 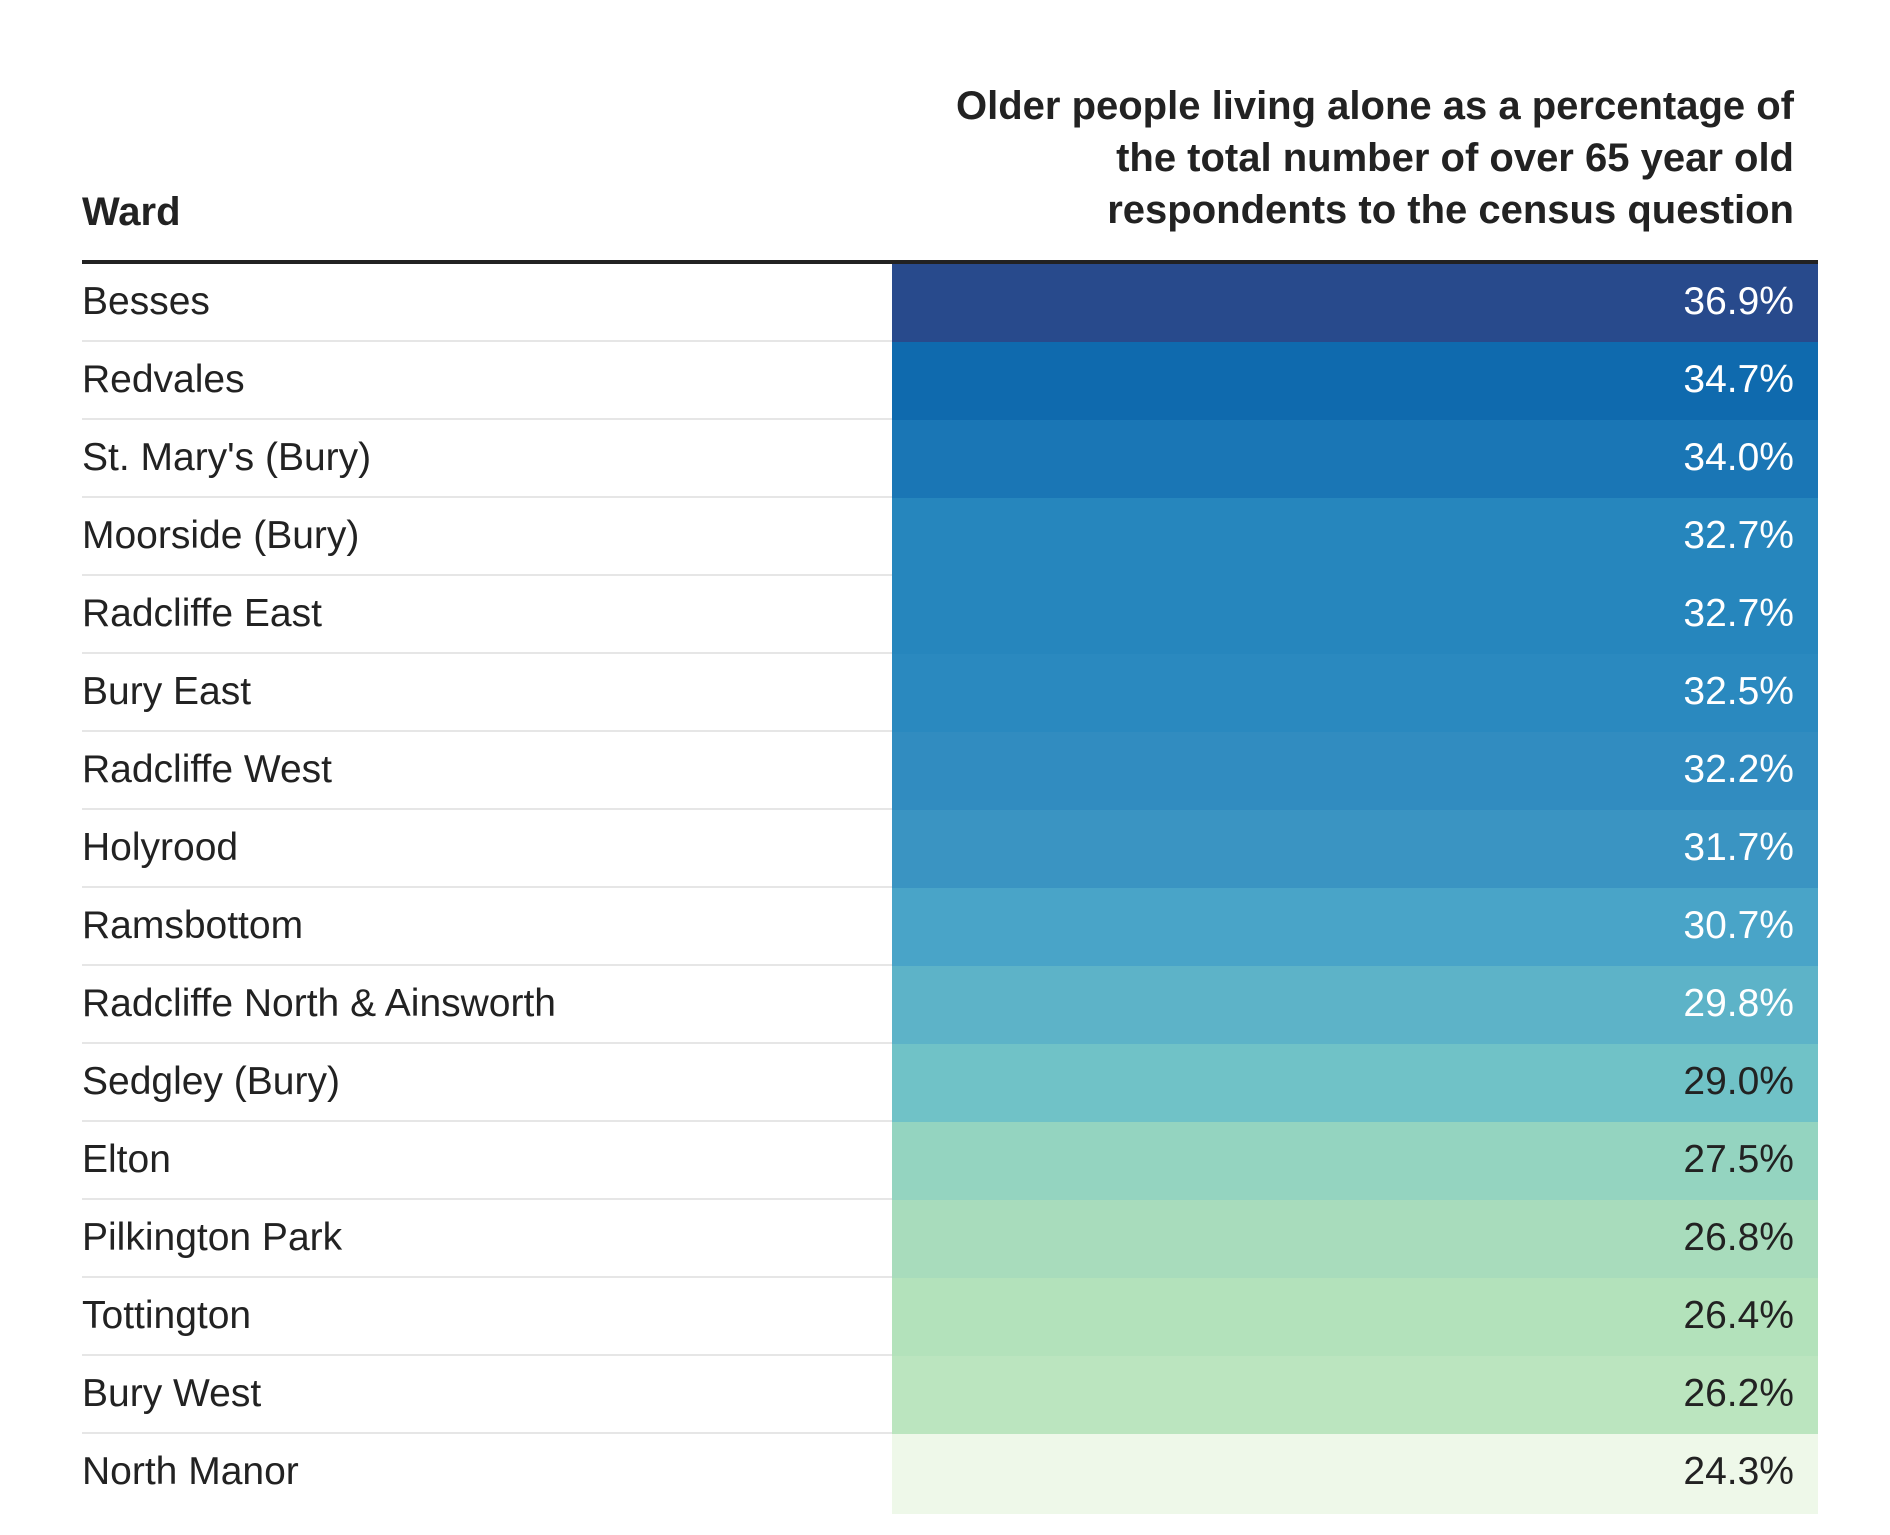 I want to click on ward-name-cell: Pilkington Park, so click(x=212, y=1237).